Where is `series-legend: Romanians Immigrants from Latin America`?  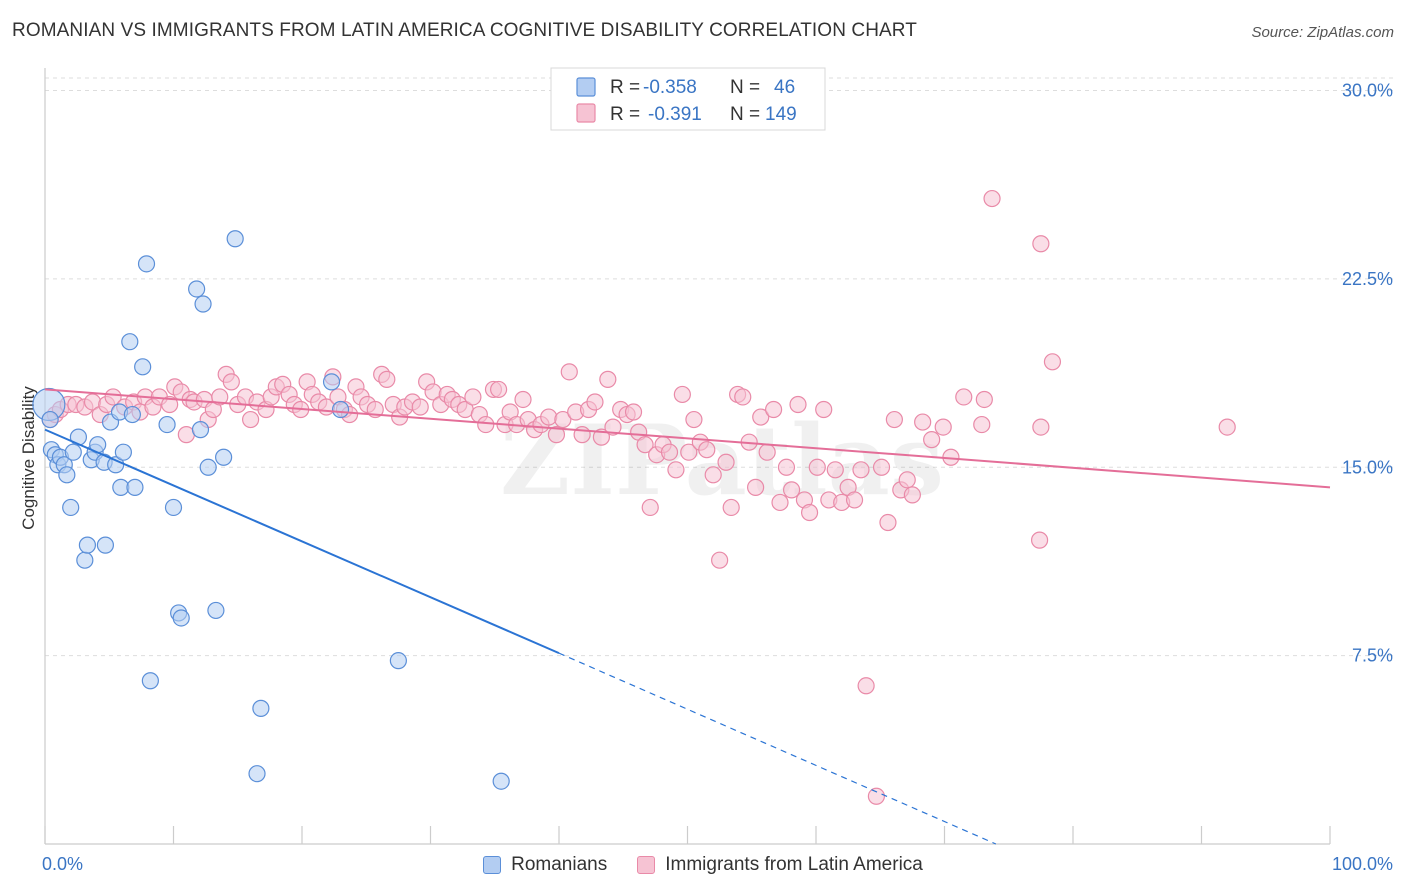 series-legend: Romanians Immigrants from Latin America is located at coordinates (703, 865).